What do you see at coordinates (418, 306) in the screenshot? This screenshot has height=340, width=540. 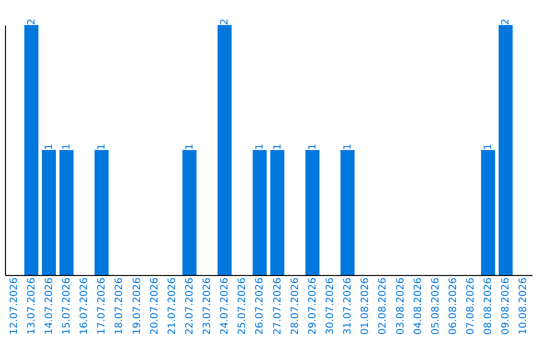 I see `x-tick-label: 04.08.2026` at bounding box center [418, 306].